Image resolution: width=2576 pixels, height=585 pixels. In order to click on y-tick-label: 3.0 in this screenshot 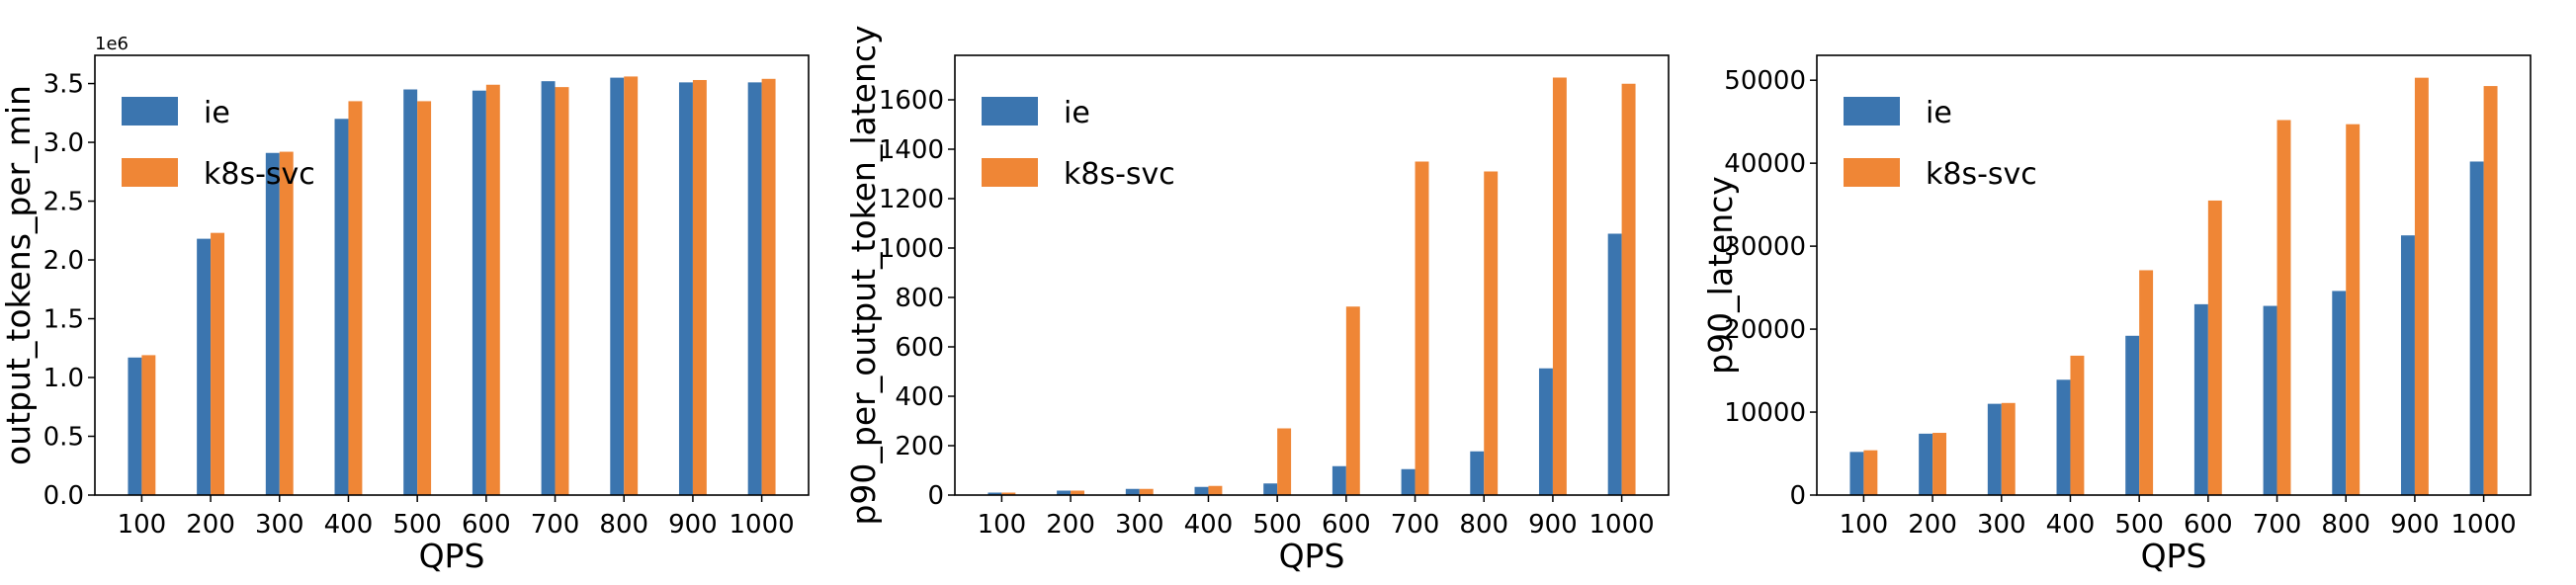, I will do `click(63, 143)`.